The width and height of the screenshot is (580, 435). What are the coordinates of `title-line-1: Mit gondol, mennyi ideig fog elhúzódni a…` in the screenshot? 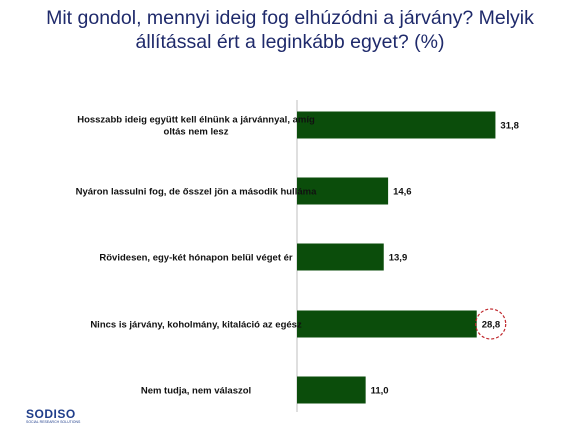 It's located at (290, 18).